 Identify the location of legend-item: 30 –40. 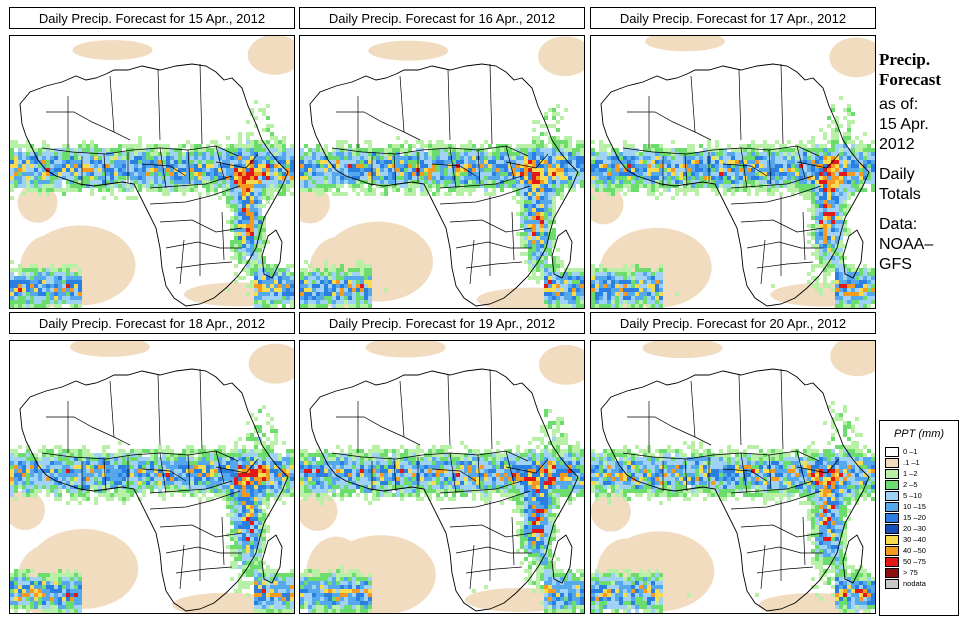
(921, 539).